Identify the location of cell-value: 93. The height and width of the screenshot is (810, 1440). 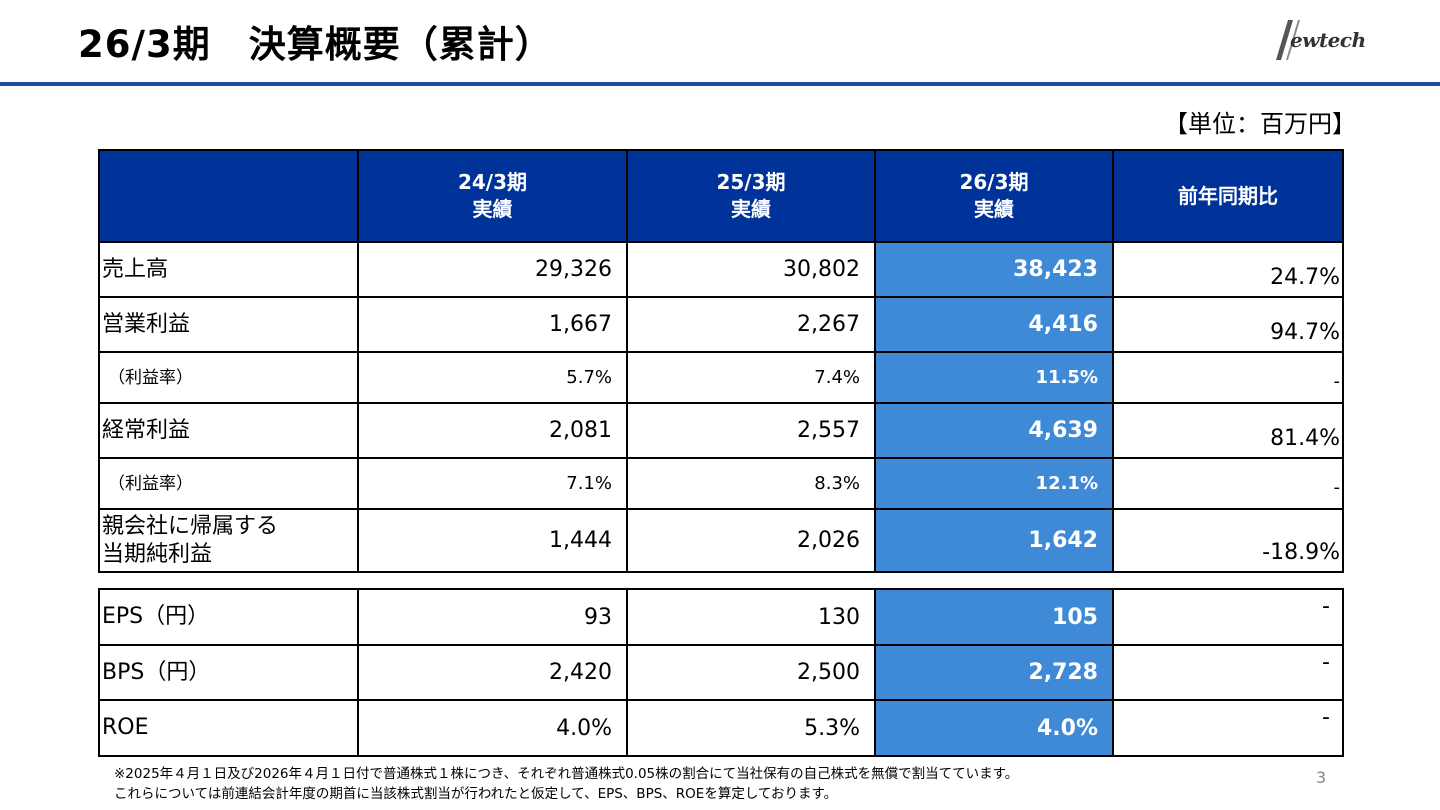
(492, 617).